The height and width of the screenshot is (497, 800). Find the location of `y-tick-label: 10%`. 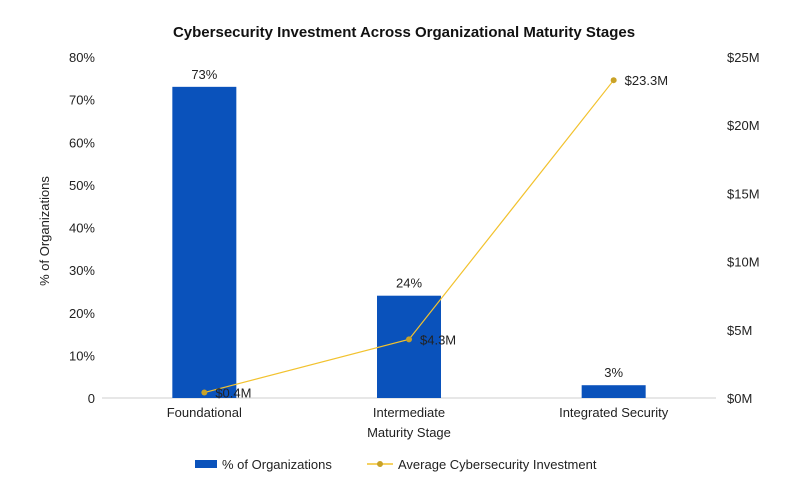

y-tick-label: 10% is located at coordinates (82, 355).